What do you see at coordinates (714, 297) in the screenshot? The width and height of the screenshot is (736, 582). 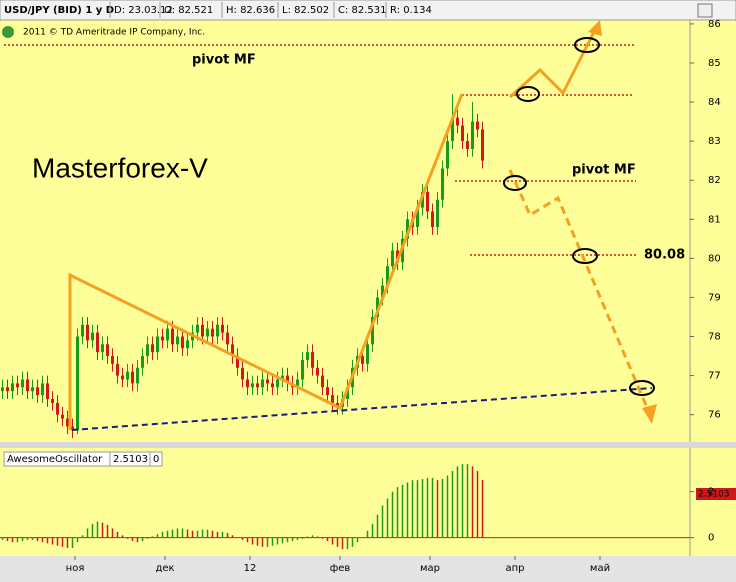 I see `y-tick-label: 79` at bounding box center [714, 297].